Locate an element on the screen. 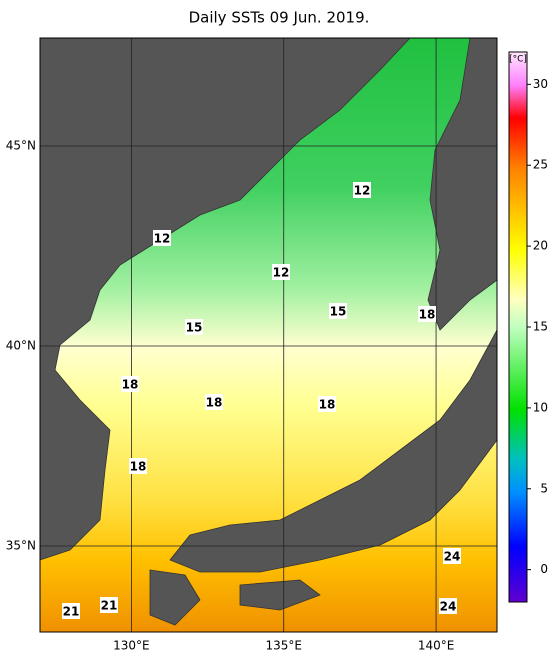  lat-tick-label: 40°N is located at coordinates (21, 346).